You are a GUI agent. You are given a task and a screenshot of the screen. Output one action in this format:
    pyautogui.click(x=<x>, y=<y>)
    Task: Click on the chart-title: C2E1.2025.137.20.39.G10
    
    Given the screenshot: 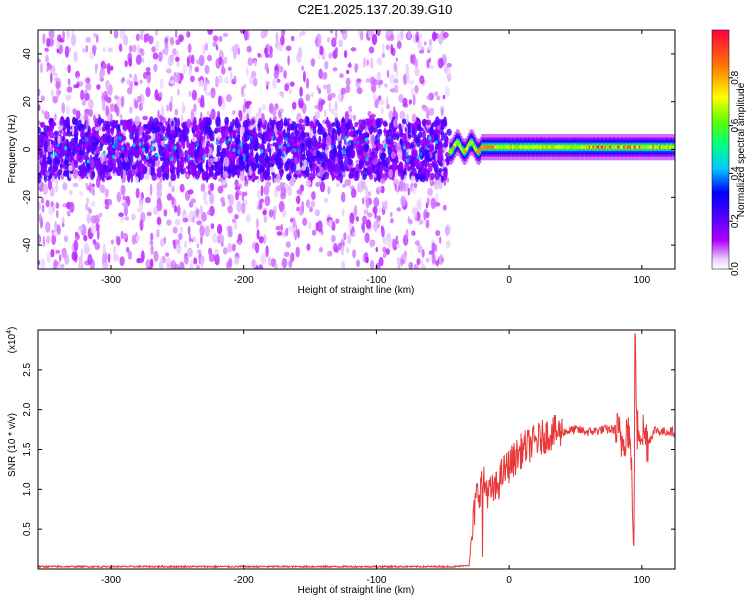 What is the action you would take?
    pyautogui.click(x=375, y=9)
    